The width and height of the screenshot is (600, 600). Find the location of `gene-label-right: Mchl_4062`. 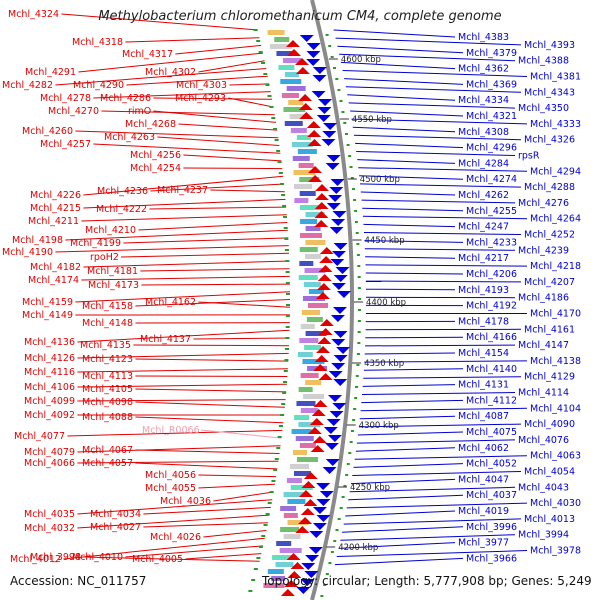

gene-label-right: Mchl_4062 is located at coordinates (483, 448).